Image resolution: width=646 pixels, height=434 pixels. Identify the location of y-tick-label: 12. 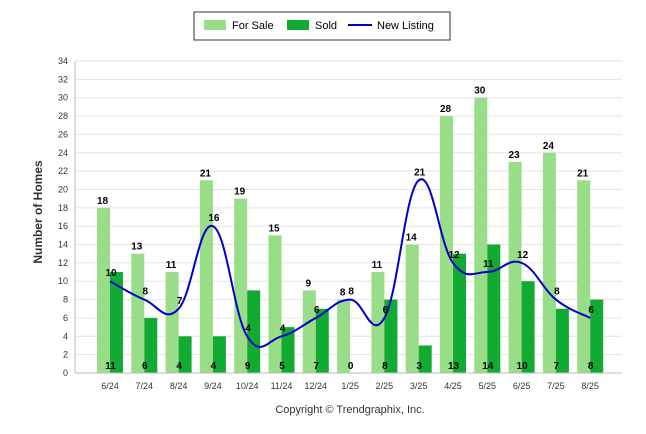
(63, 263).